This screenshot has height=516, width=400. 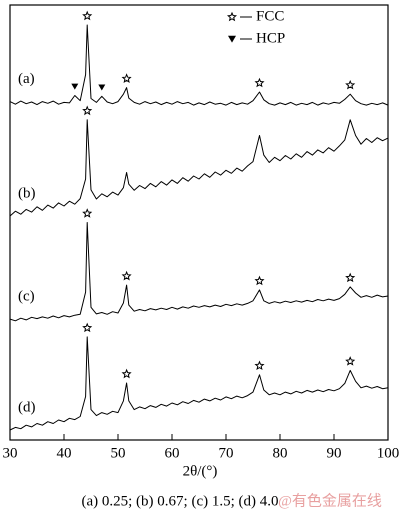 What do you see at coordinates (388, 453) in the screenshot?
I see `x-tick-label: 100` at bounding box center [388, 453].